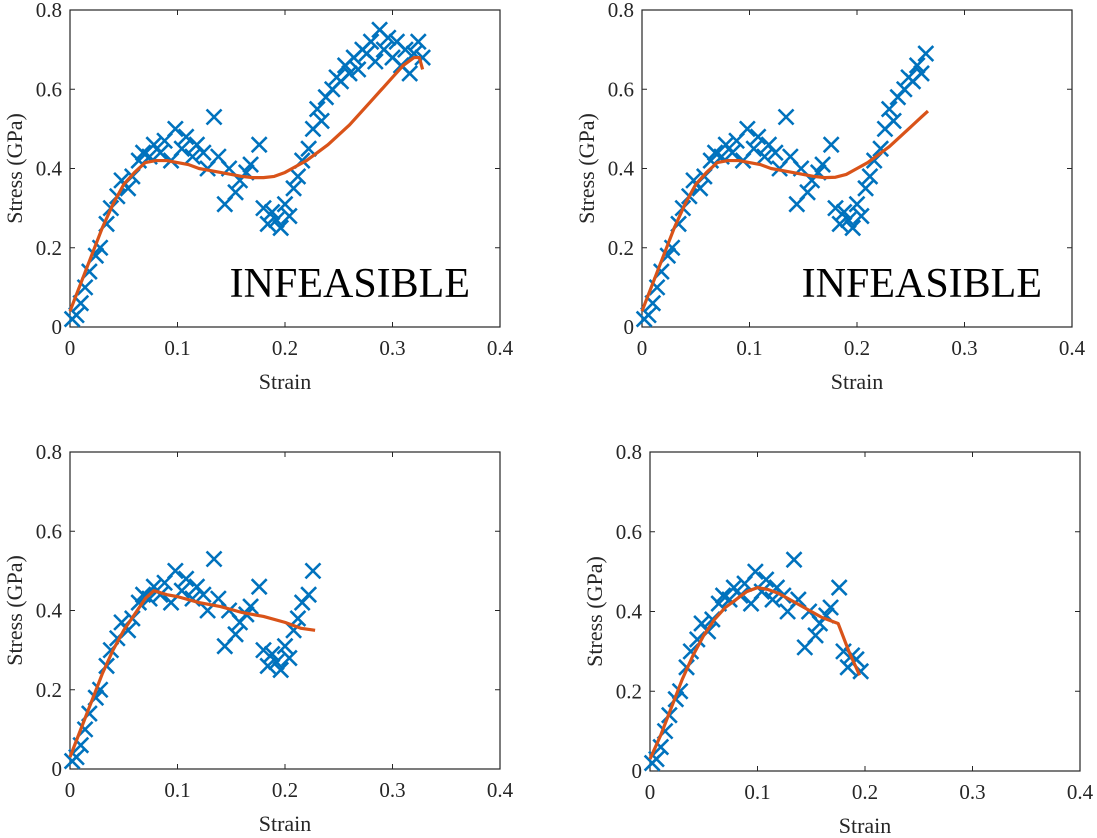  Describe the element at coordinates (922, 284) in the screenshot. I see `infeasible-annotation: INFEASIBLE` at that location.